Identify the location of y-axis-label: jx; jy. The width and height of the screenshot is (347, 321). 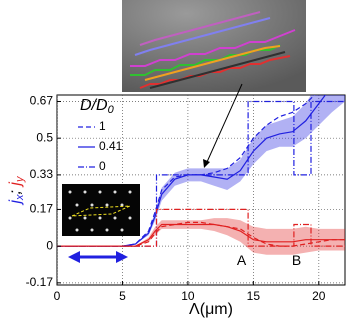
(16, 190).